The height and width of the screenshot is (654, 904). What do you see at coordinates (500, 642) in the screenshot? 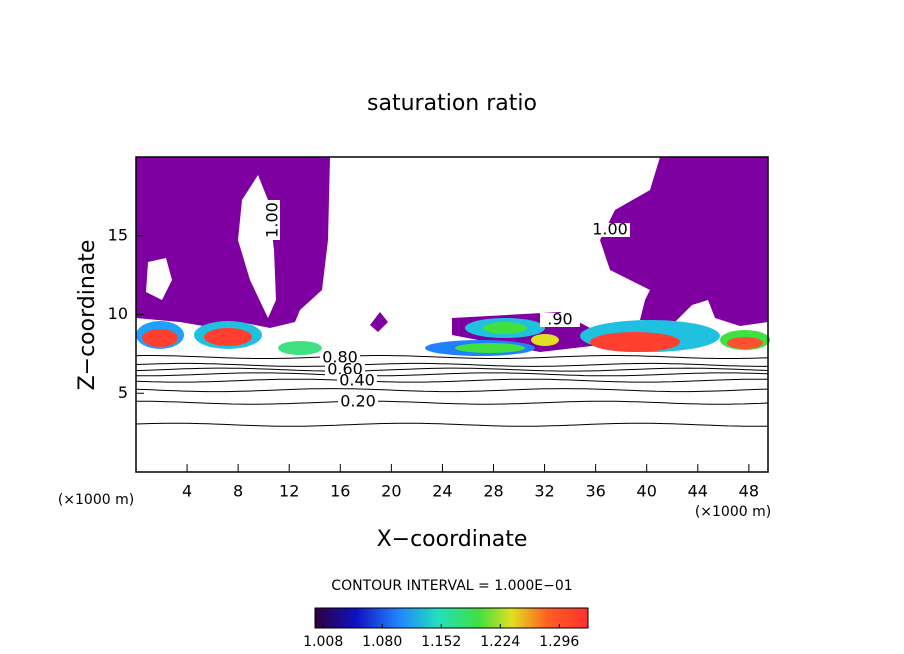
I see `colorbar-tick-label: 1.224` at bounding box center [500, 642].